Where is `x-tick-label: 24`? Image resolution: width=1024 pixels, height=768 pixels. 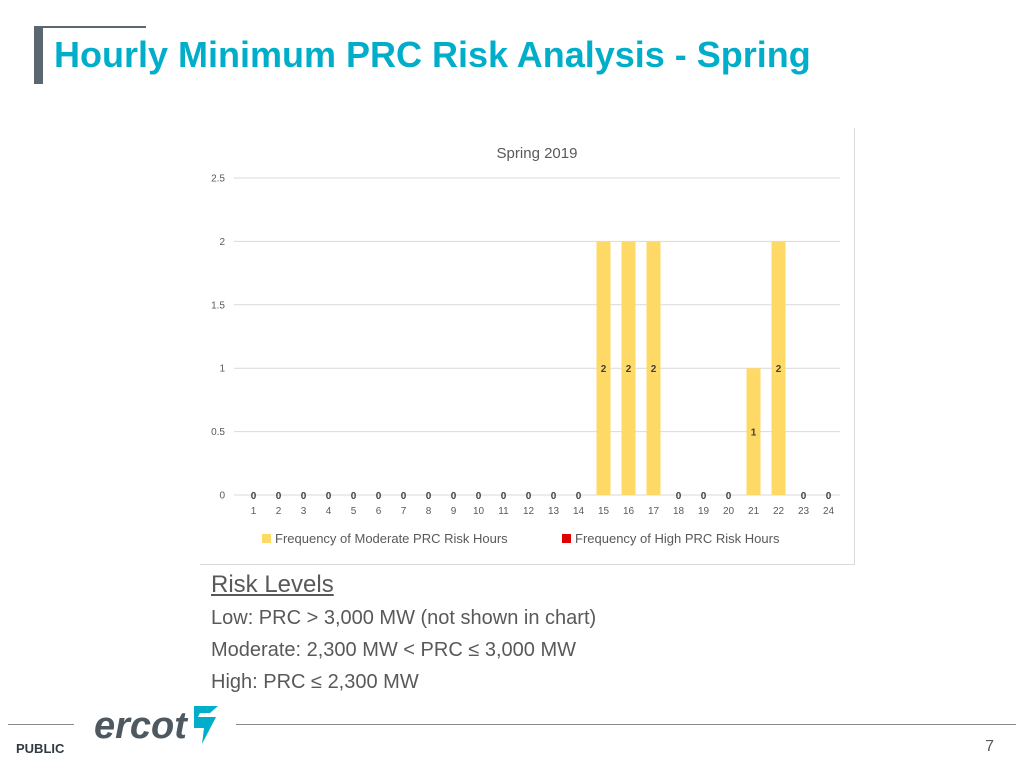 x-tick-label: 24 is located at coordinates (829, 511).